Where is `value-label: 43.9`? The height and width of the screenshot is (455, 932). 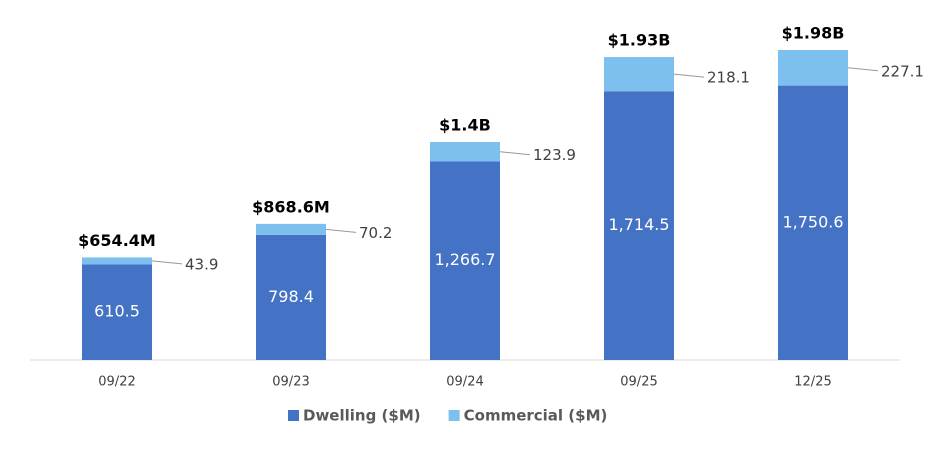
value-label: 43.9 is located at coordinates (201, 264).